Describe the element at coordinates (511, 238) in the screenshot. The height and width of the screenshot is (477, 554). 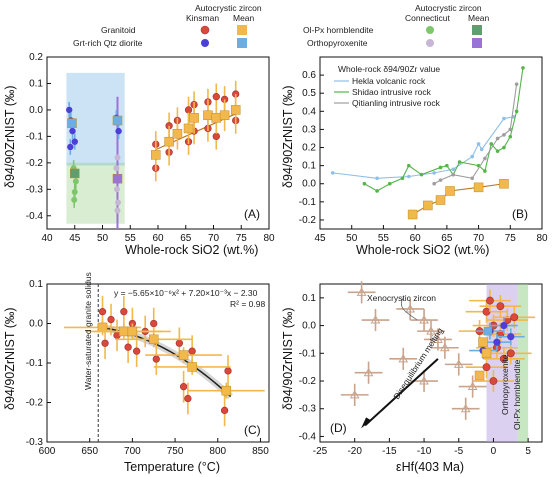
I see `panel-b-xtick-label: 75` at that location.